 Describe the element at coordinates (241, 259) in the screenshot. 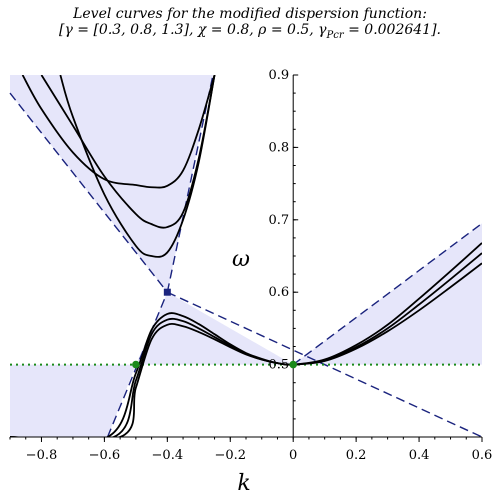

I see `y-axis-label: ω` at that location.